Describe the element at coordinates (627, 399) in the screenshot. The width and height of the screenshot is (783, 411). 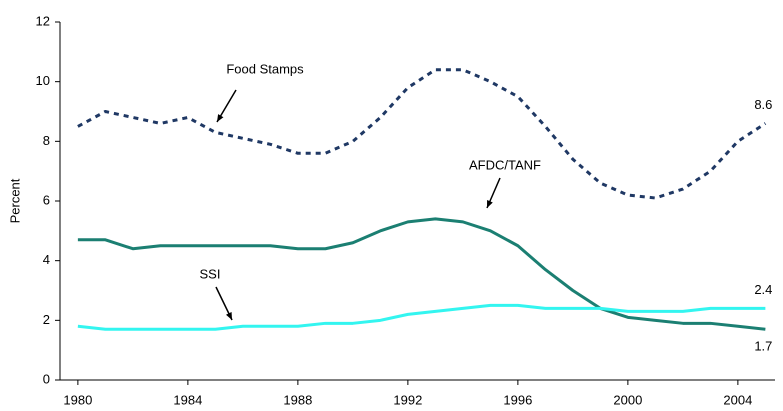
I see `x-tick-label: 2000` at that location.